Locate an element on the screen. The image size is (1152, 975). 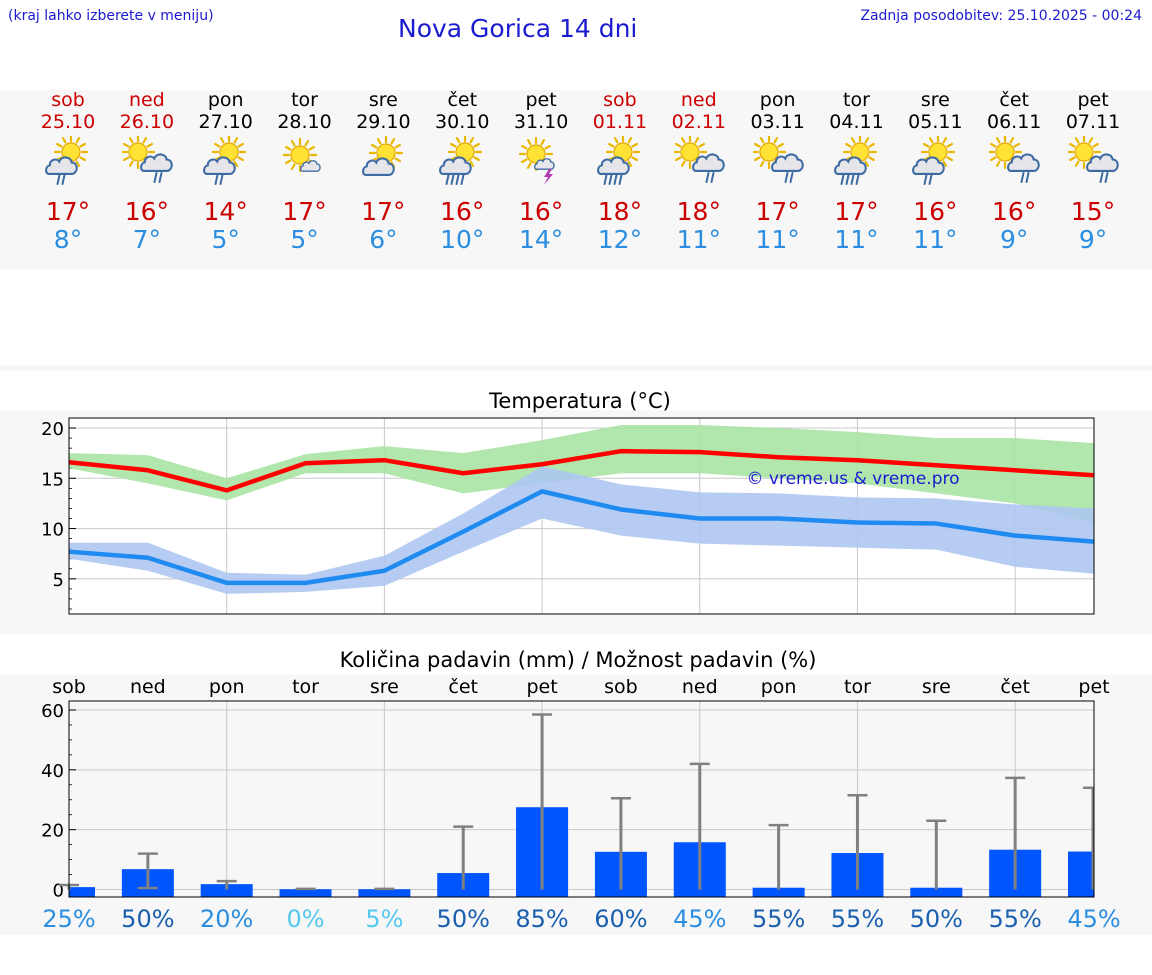
sun-small-cloud-icon is located at coordinates (308, 165).